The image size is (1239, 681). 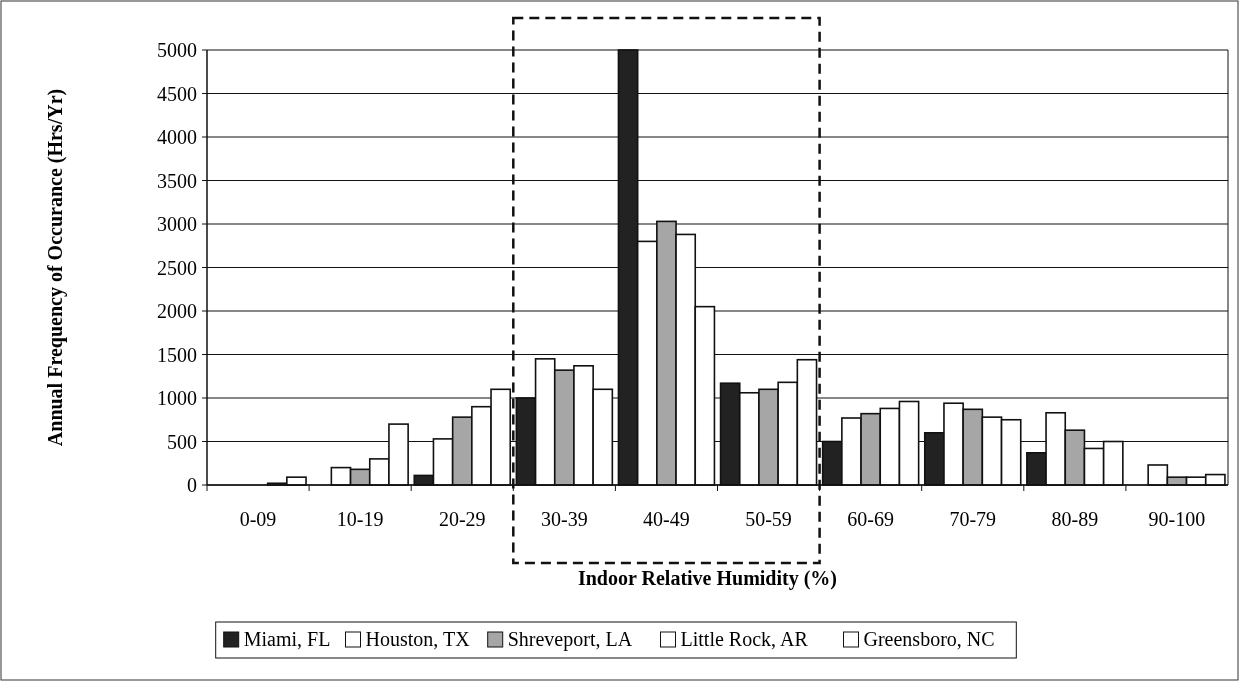 What do you see at coordinates (177, 354) in the screenshot?
I see `y-tick-label: 1500` at bounding box center [177, 354].